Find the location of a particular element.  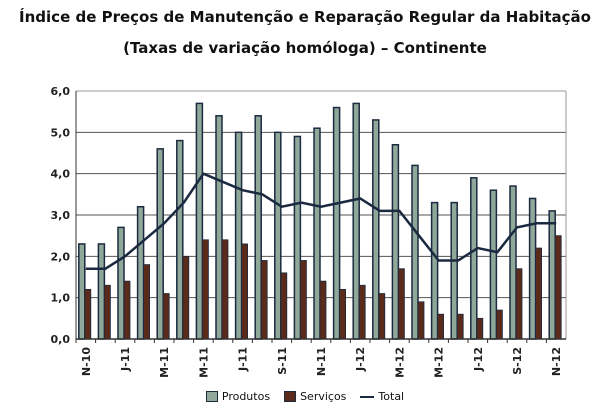

y-tick-label: 1,0 is located at coordinates (61, 298).